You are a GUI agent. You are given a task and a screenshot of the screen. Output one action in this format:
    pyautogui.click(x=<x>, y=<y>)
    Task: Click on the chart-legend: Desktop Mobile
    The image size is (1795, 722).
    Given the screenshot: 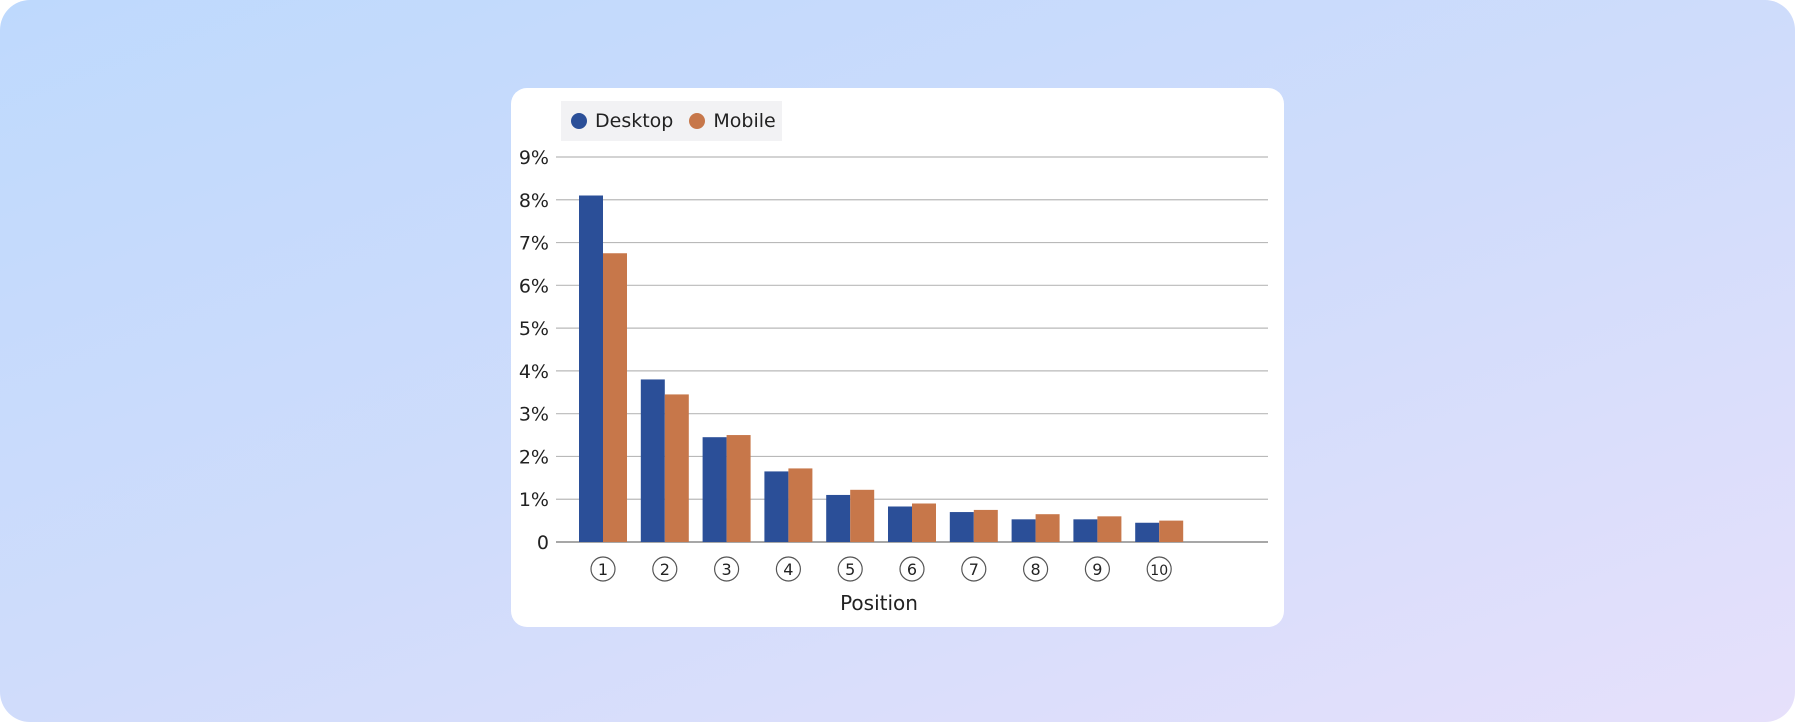 What is the action you would take?
    pyautogui.click(x=671, y=121)
    